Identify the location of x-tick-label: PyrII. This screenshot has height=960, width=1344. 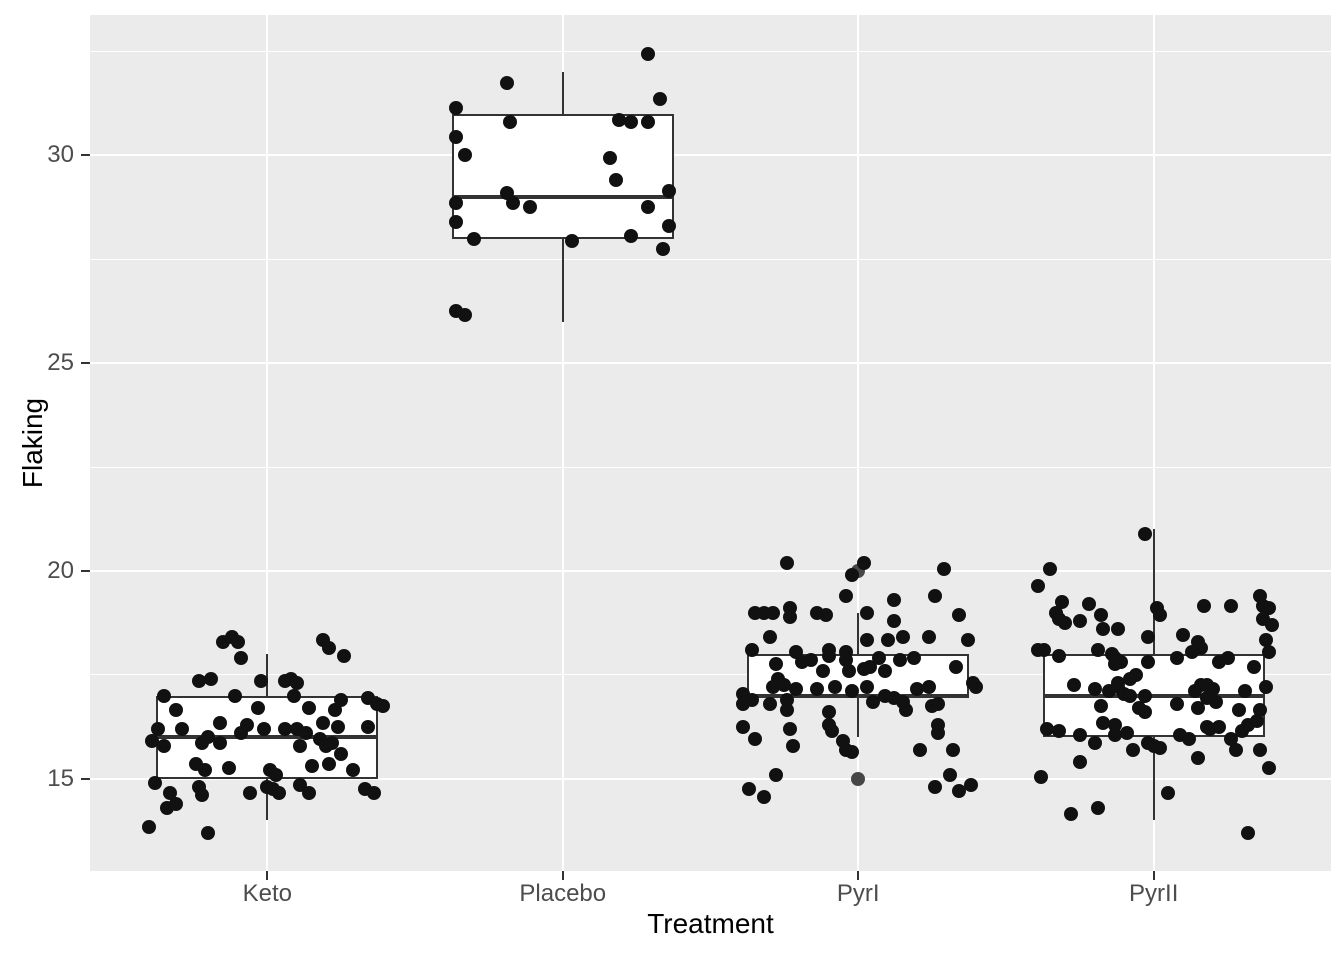
(1154, 893).